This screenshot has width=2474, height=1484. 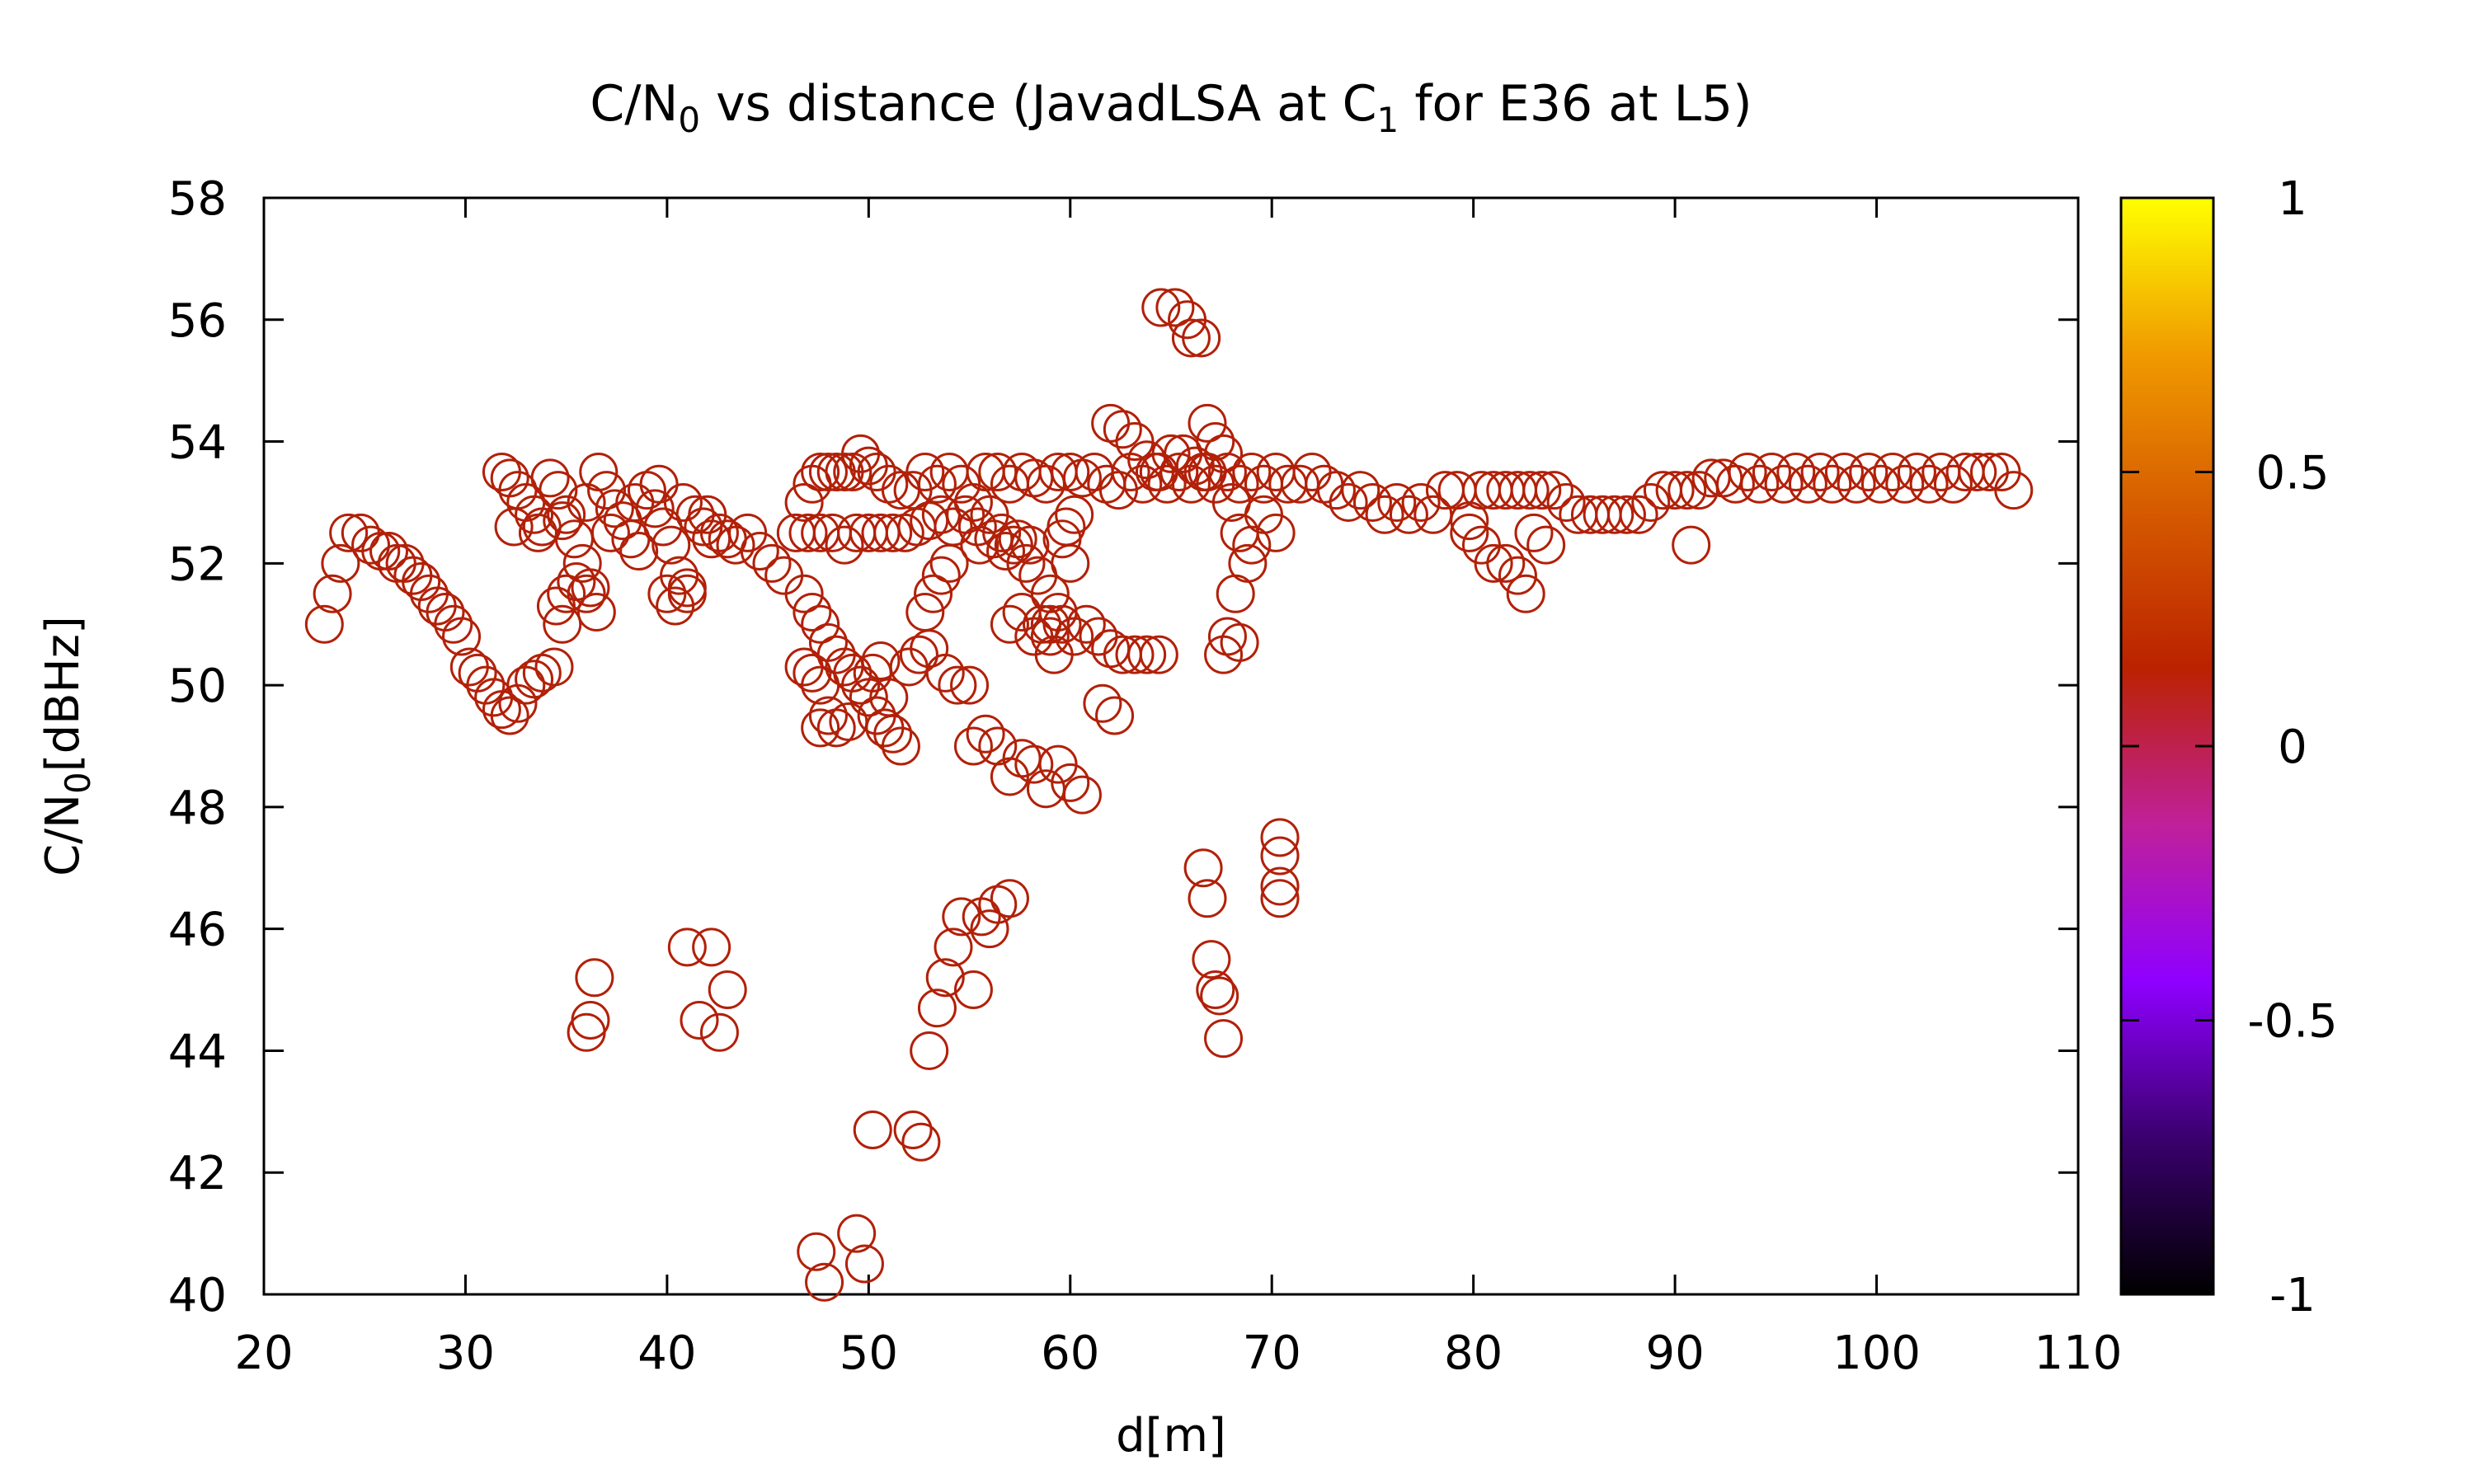 I want to click on y-tick-label: 48, so click(x=197, y=808).